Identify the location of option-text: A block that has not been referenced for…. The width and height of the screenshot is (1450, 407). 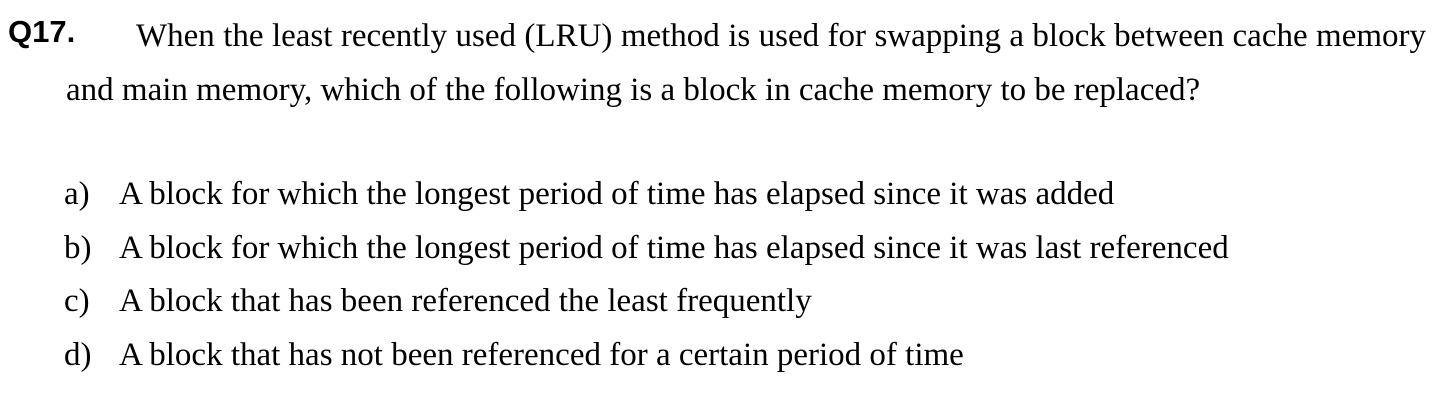
(541, 354).